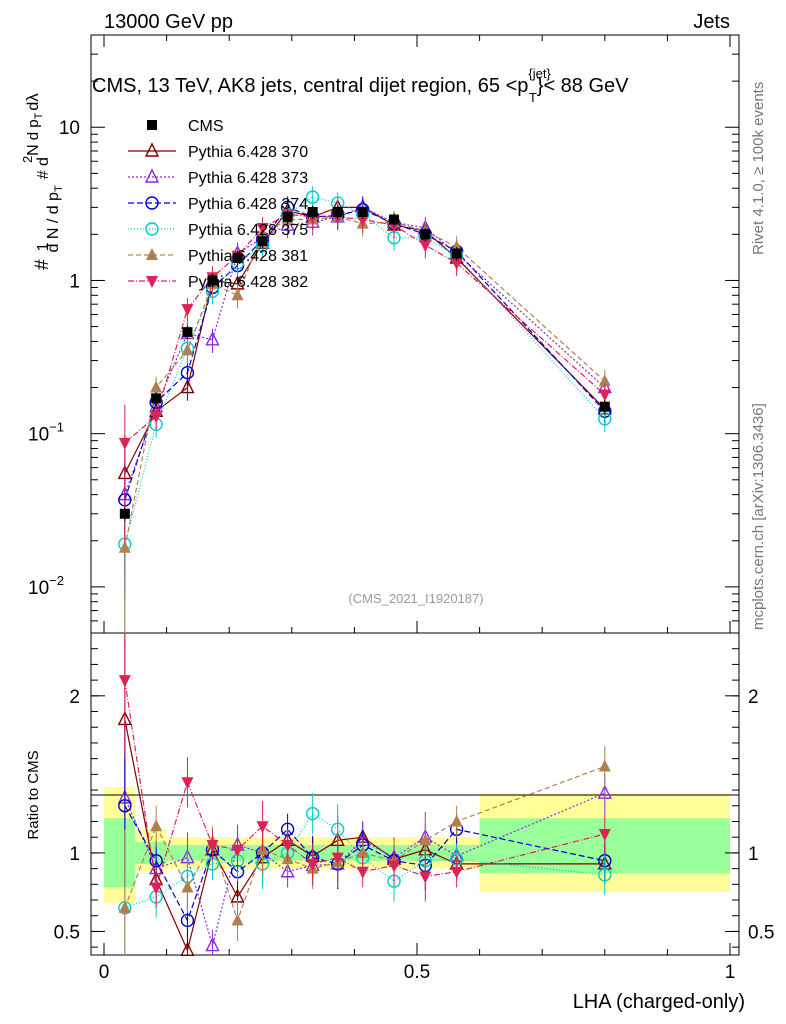  I want to click on x-axis-label: LHA (charged-only), so click(659, 1002).